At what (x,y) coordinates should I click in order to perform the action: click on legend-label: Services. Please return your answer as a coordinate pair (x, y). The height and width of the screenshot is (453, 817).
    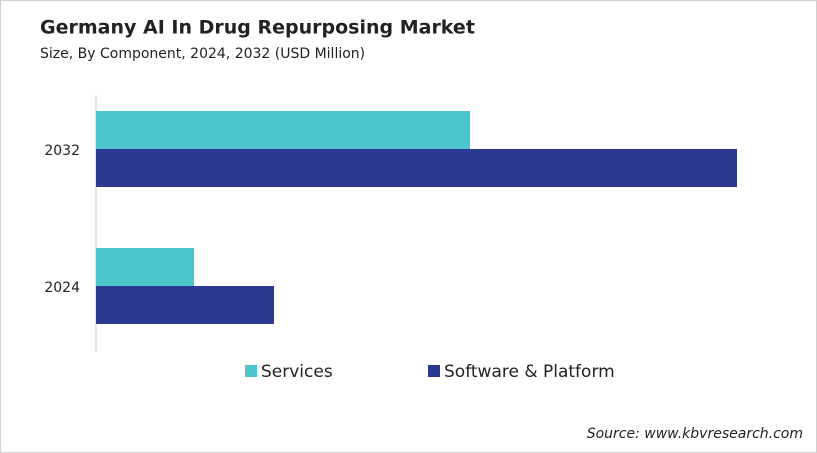
    Looking at the image, I should click on (297, 372).